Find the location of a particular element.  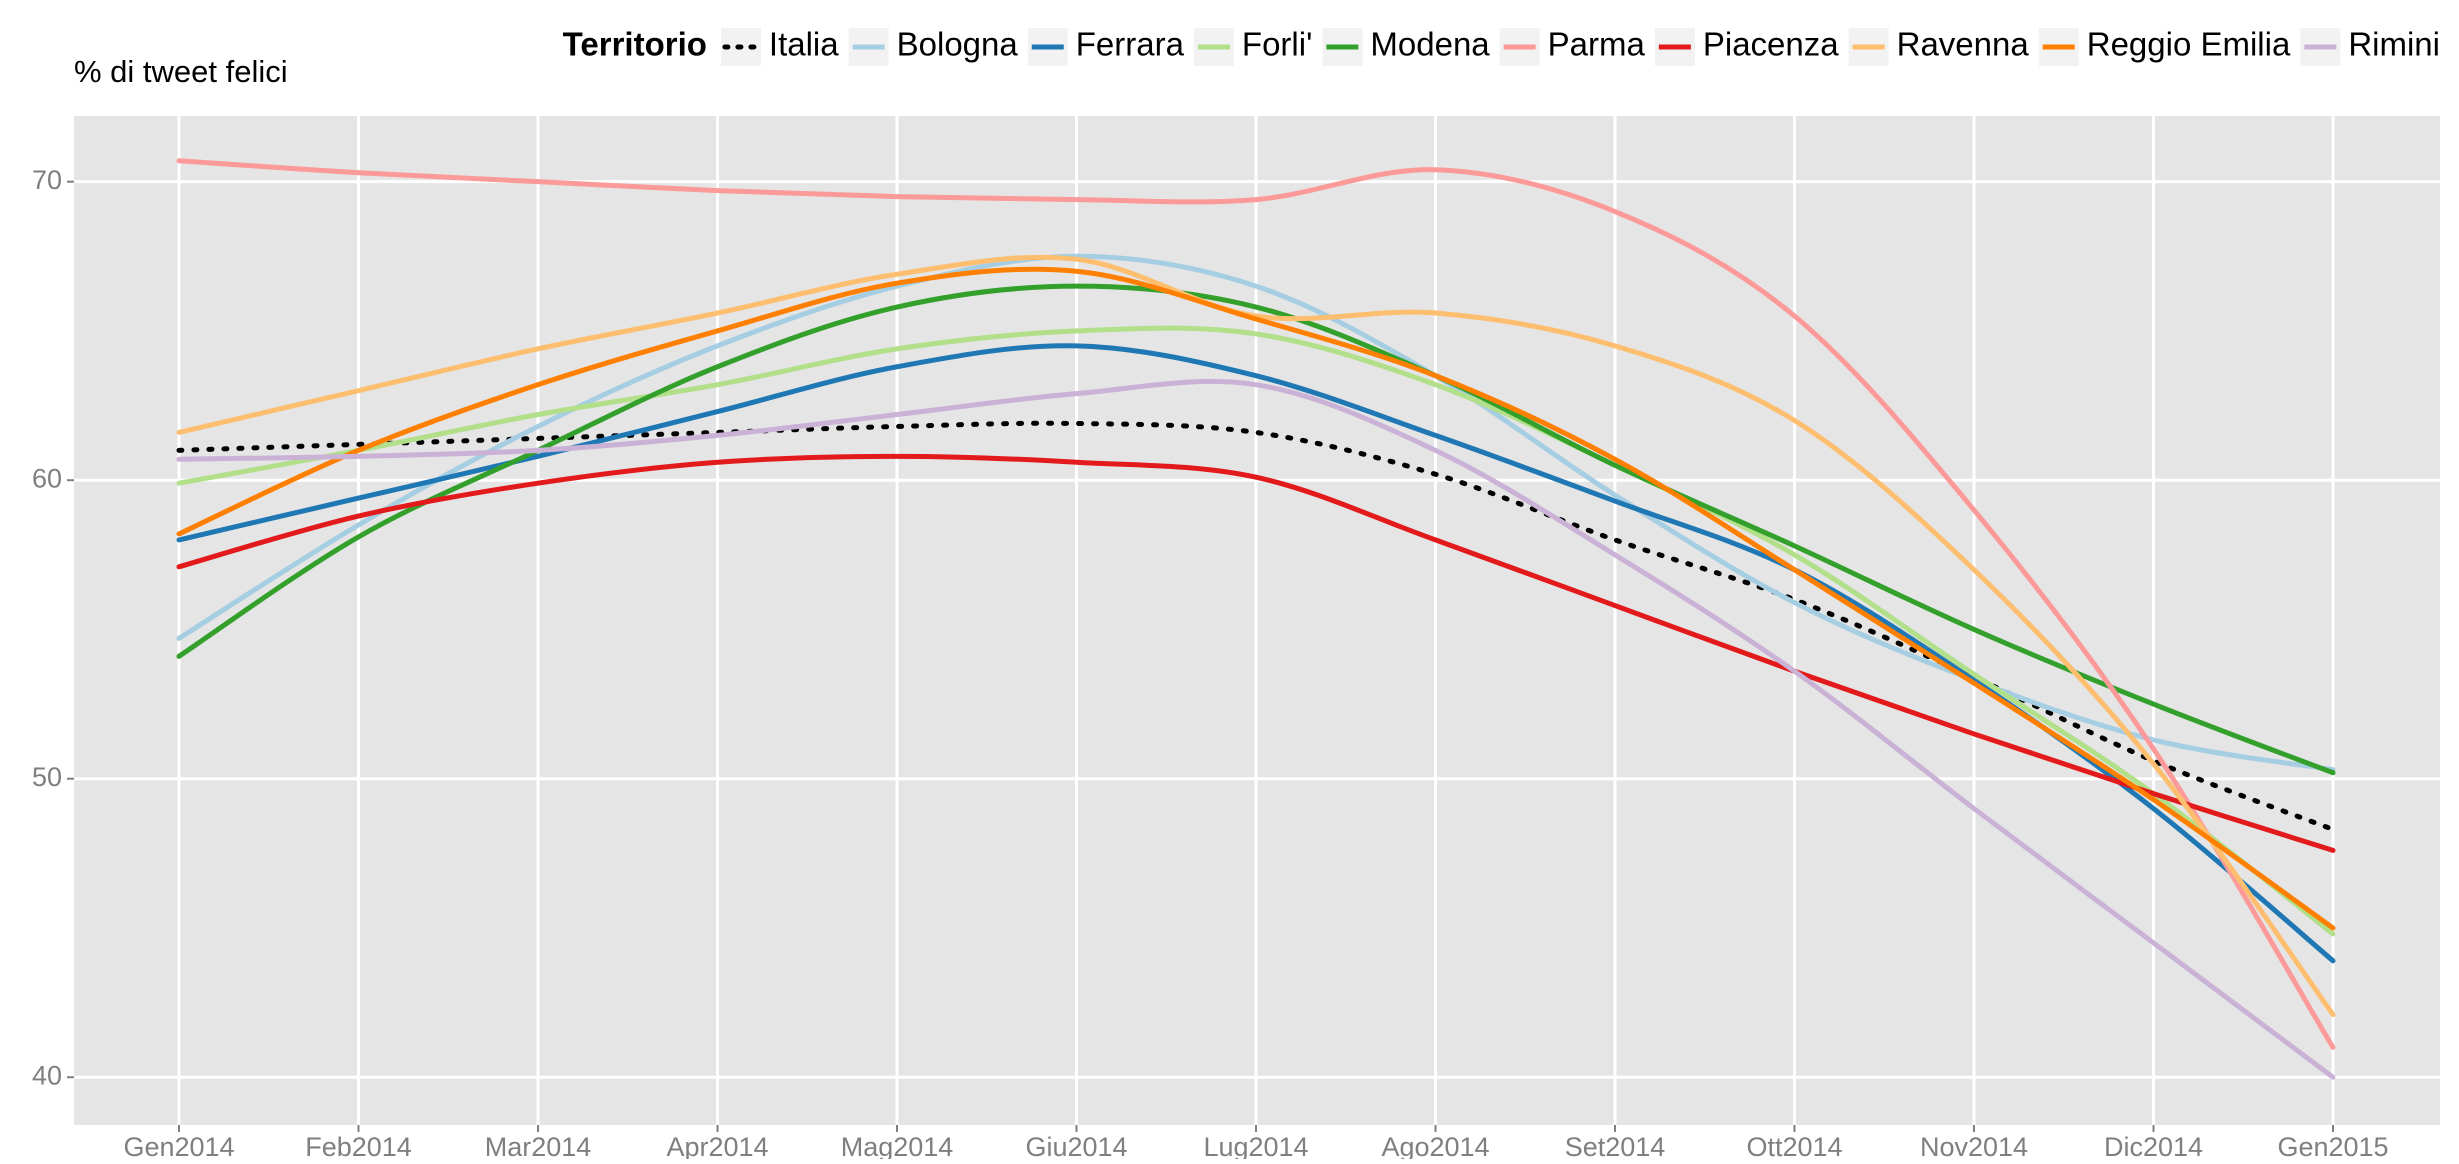

legend-label: Ravenna is located at coordinates (1963, 44).